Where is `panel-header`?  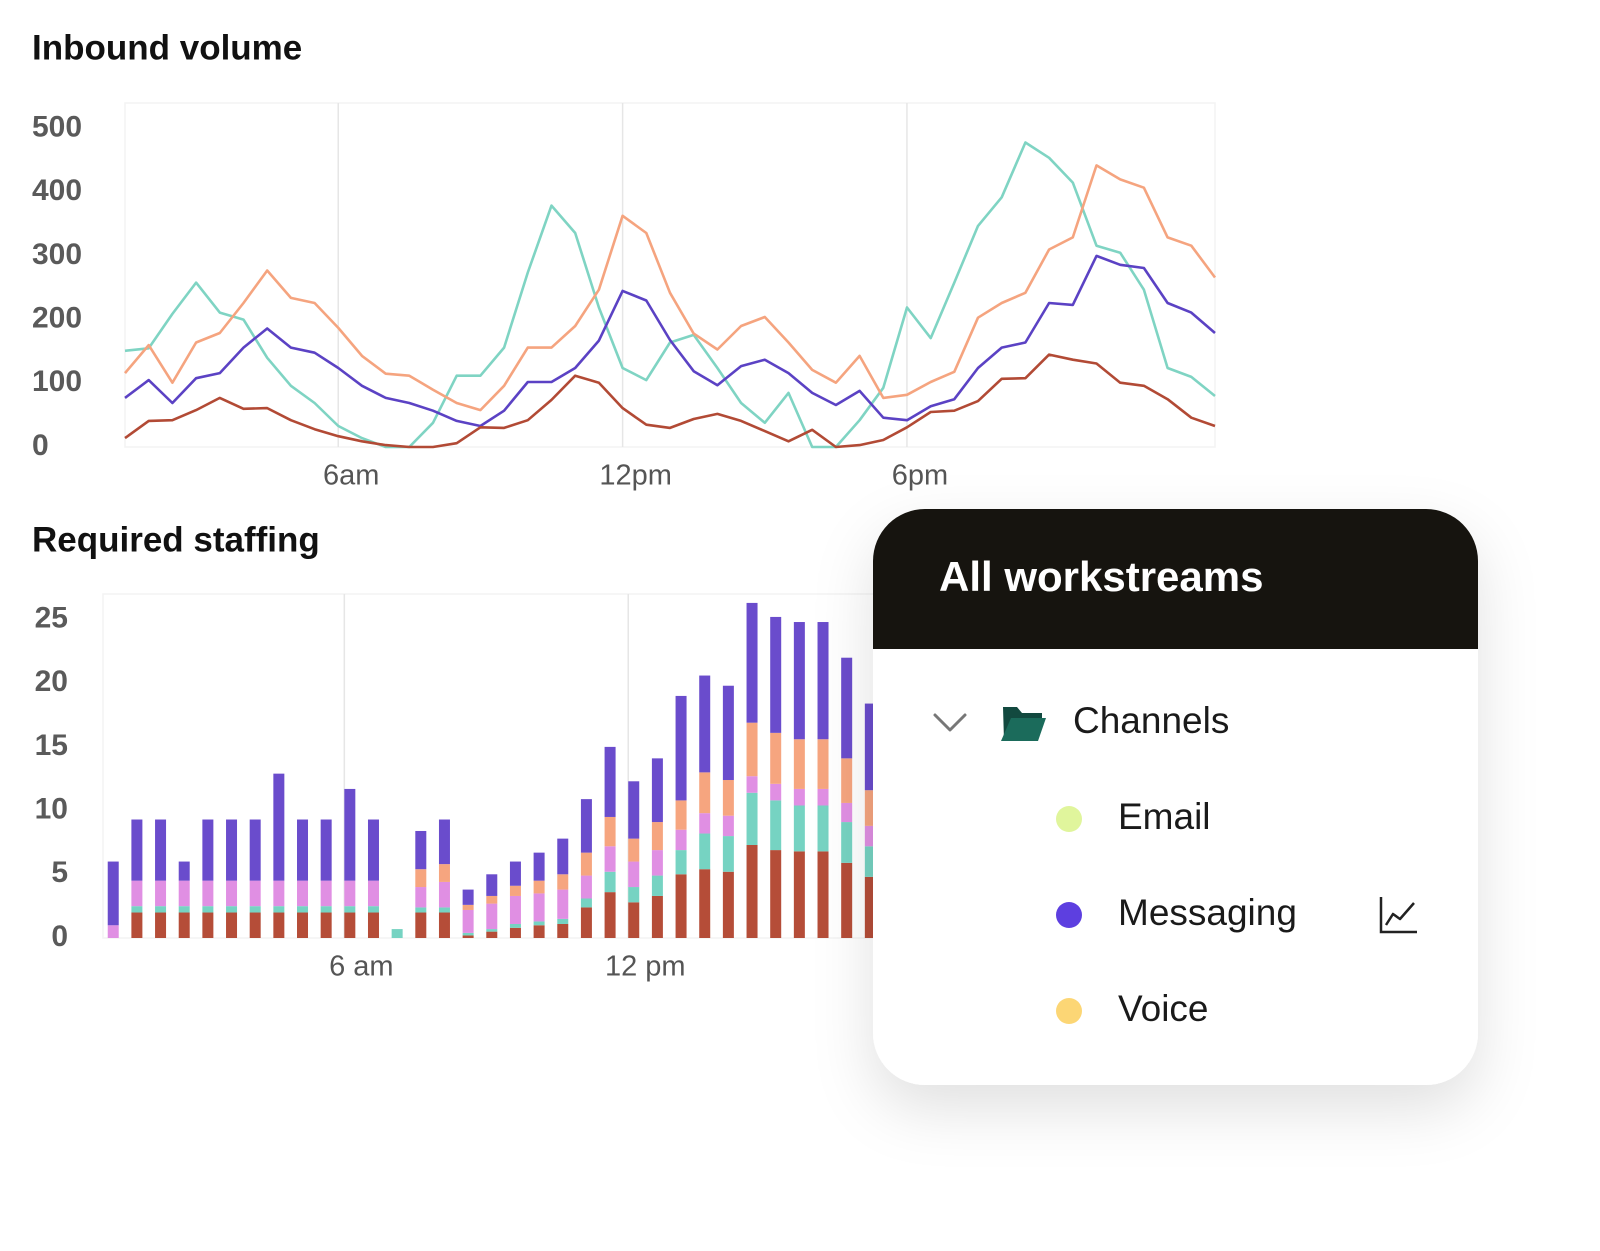
panel-header is located at coordinates (1175, 579).